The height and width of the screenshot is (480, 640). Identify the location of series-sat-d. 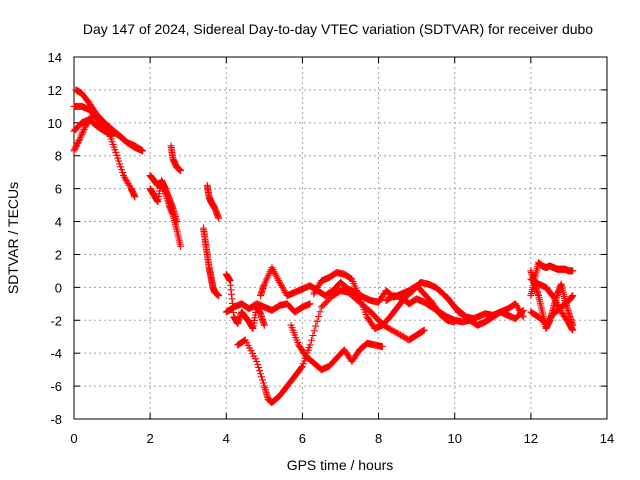
(93, 128).